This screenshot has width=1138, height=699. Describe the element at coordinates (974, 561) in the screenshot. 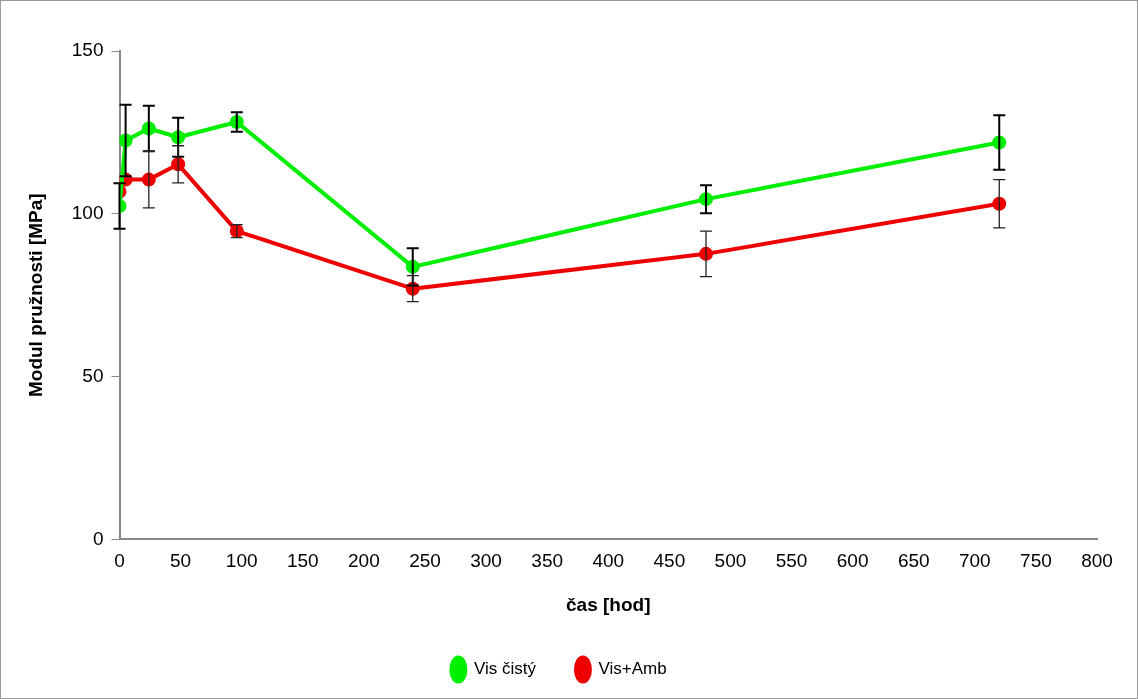

I see `x-tick-label: 700` at that location.